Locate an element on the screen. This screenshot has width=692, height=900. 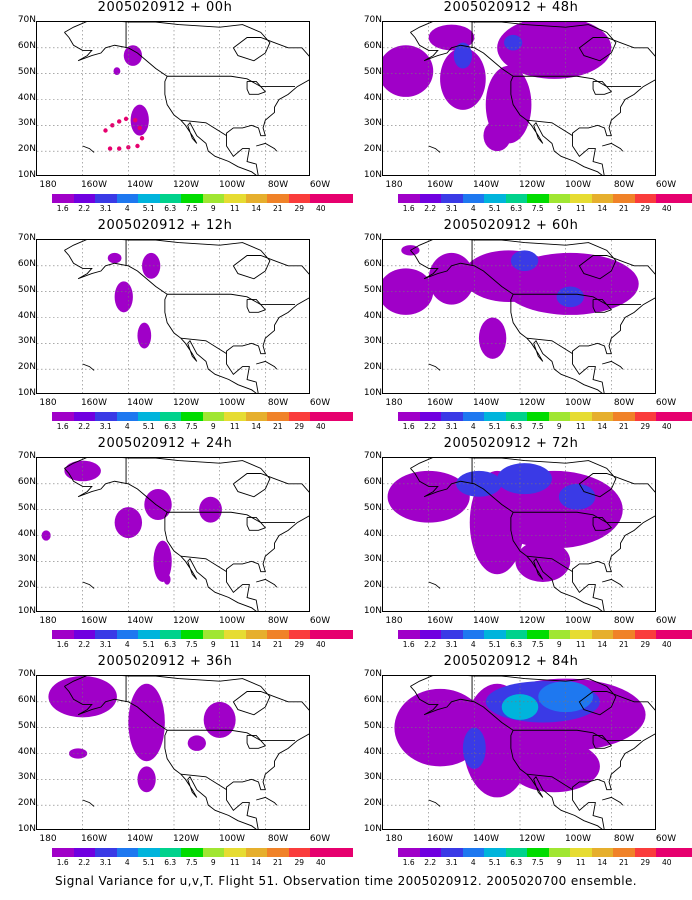
colorbar-label: 6.3 is located at coordinates (170, 208).